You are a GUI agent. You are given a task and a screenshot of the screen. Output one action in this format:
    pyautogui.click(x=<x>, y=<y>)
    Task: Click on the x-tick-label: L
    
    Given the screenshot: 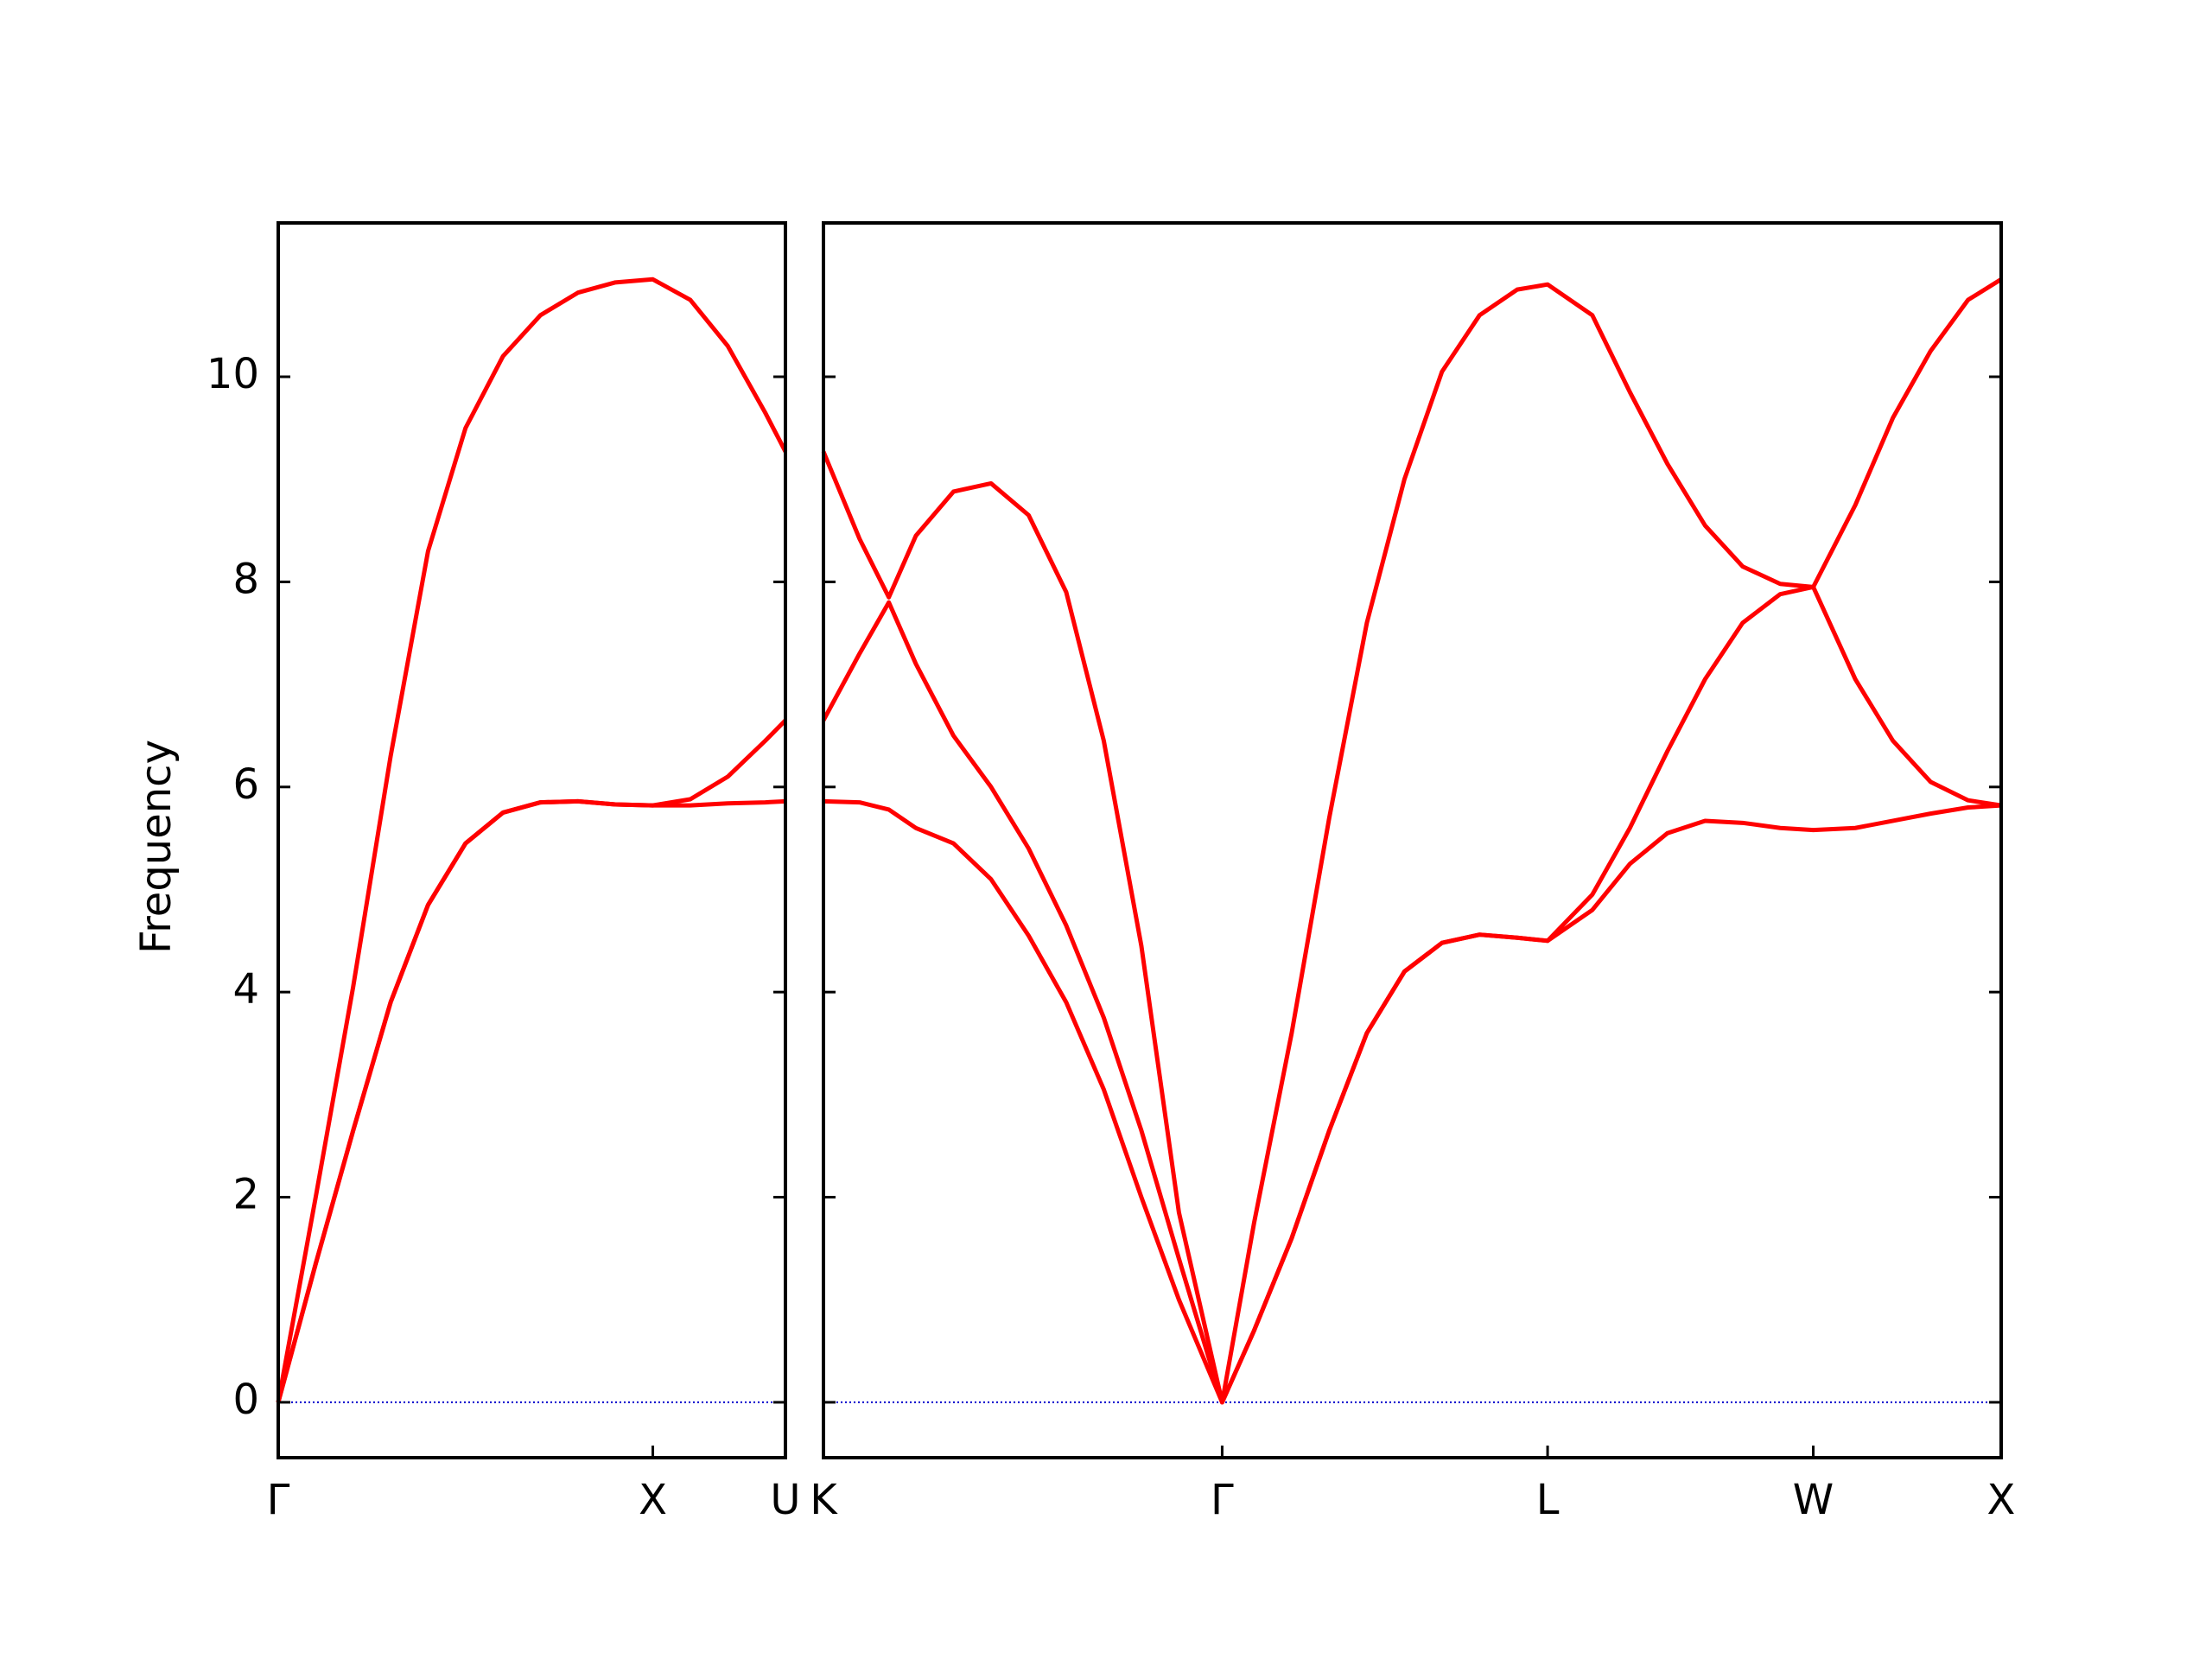 What is the action you would take?
    pyautogui.click(x=1548, y=1500)
    